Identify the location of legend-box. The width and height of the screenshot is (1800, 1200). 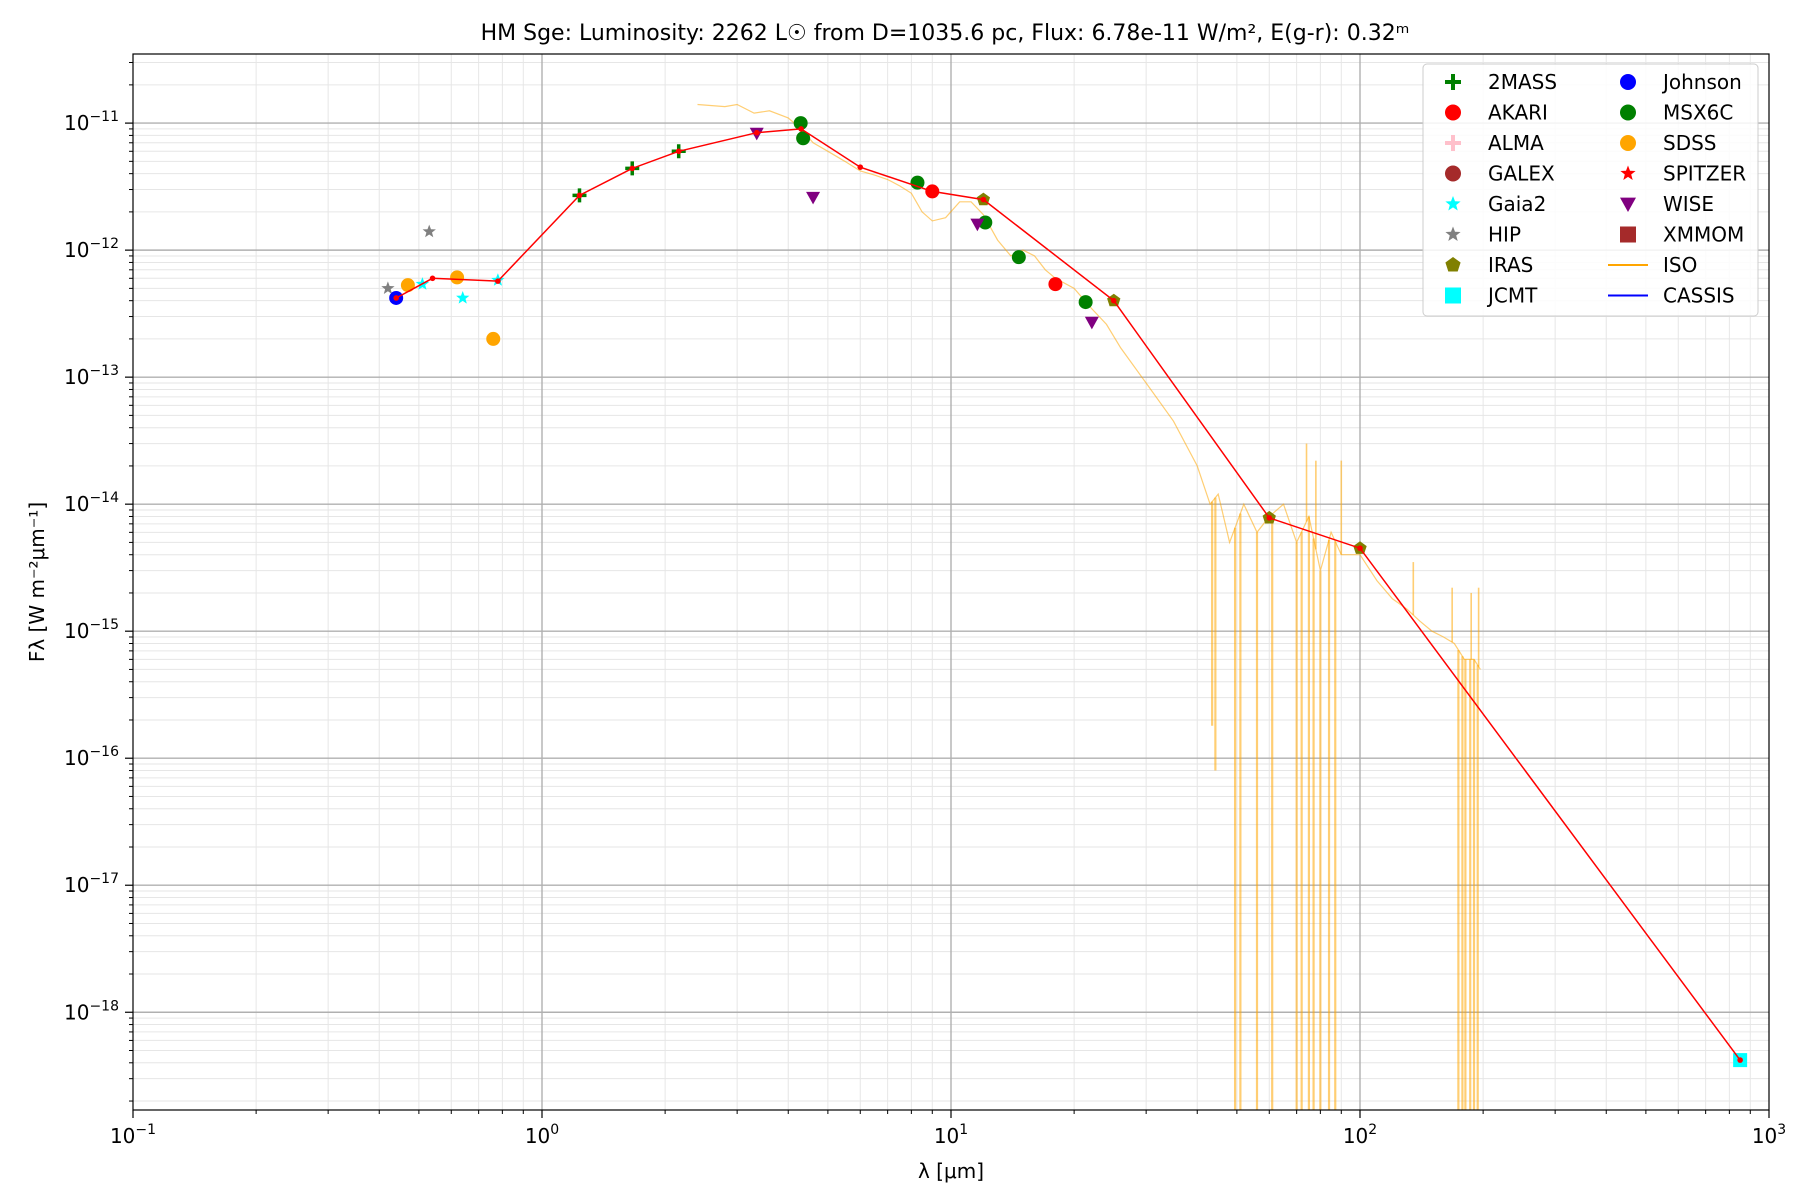
(1590, 190).